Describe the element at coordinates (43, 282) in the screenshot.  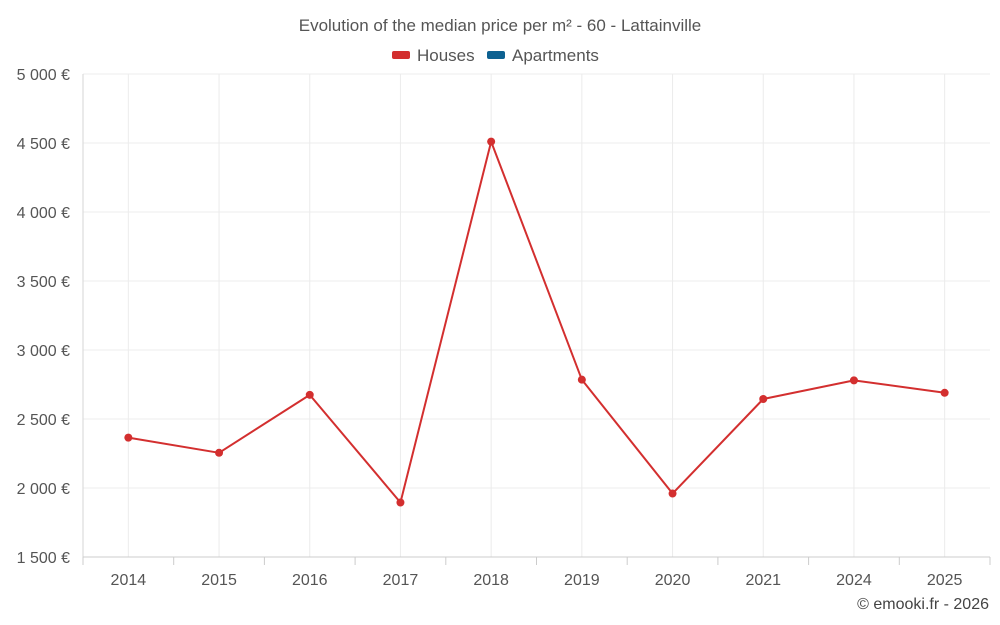
I see `y-tick-label: 3 500 €` at that location.